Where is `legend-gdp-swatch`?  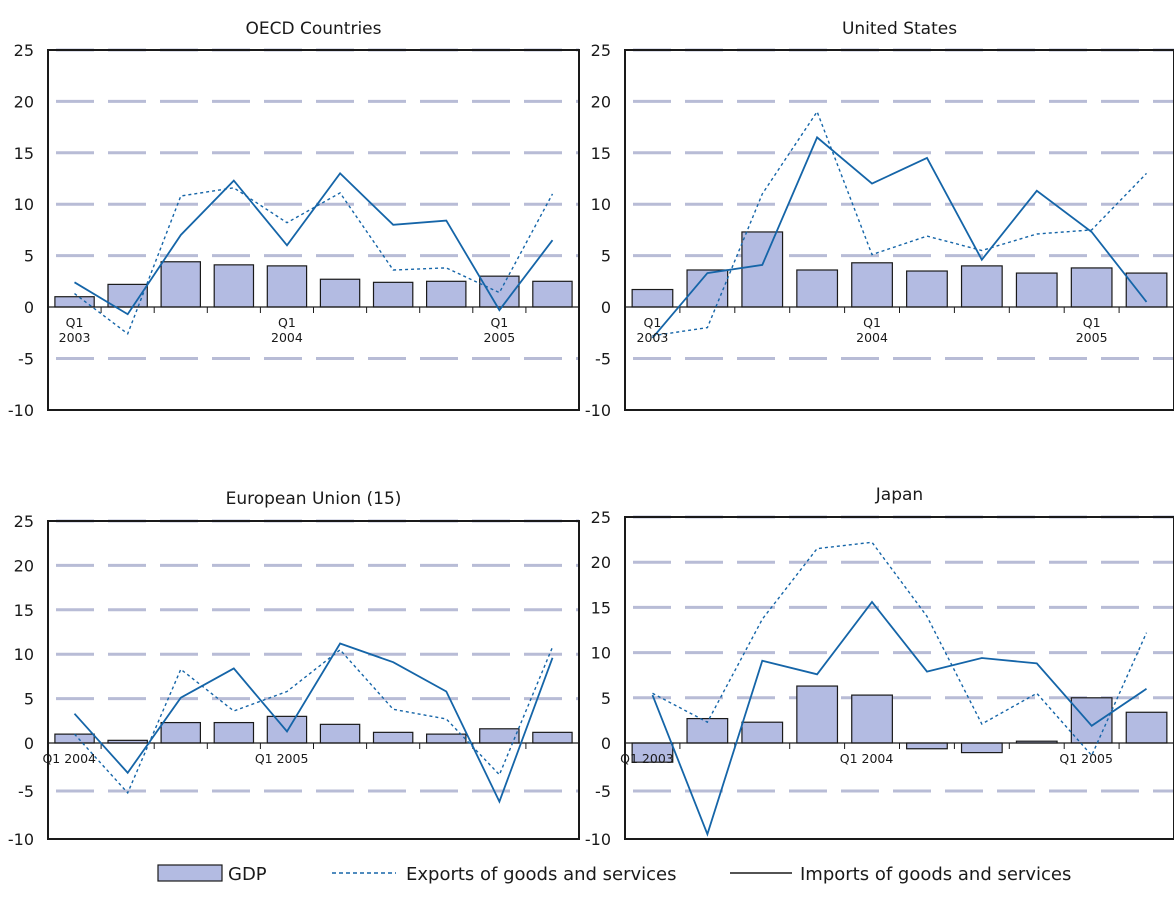
legend-gdp-swatch is located at coordinates (190, 873).